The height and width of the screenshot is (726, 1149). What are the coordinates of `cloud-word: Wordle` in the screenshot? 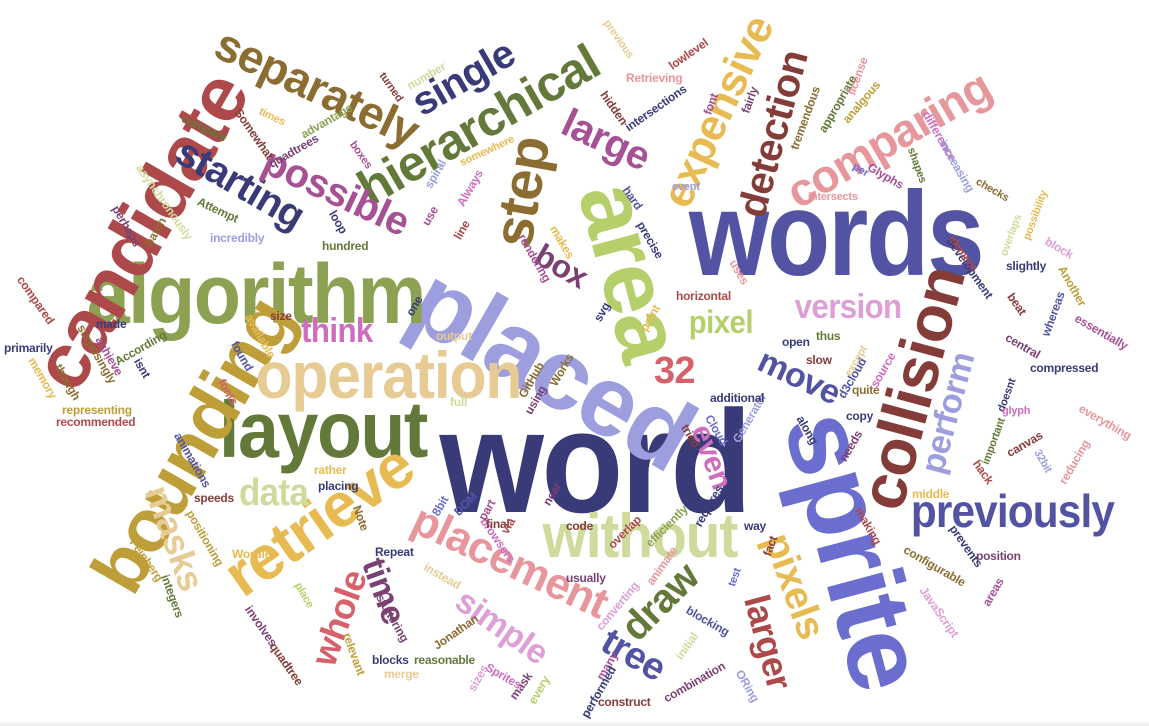 It's located at (252, 554).